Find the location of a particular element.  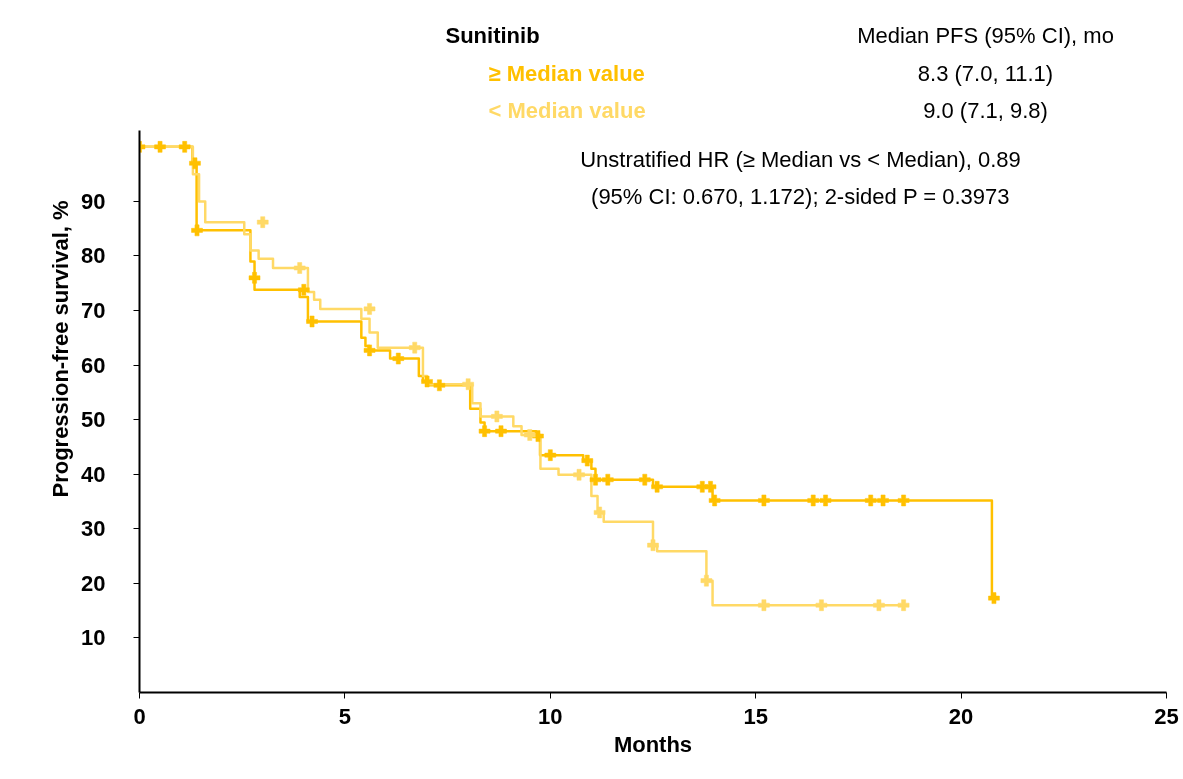

y-tick-label: 80 is located at coordinates (93, 256).